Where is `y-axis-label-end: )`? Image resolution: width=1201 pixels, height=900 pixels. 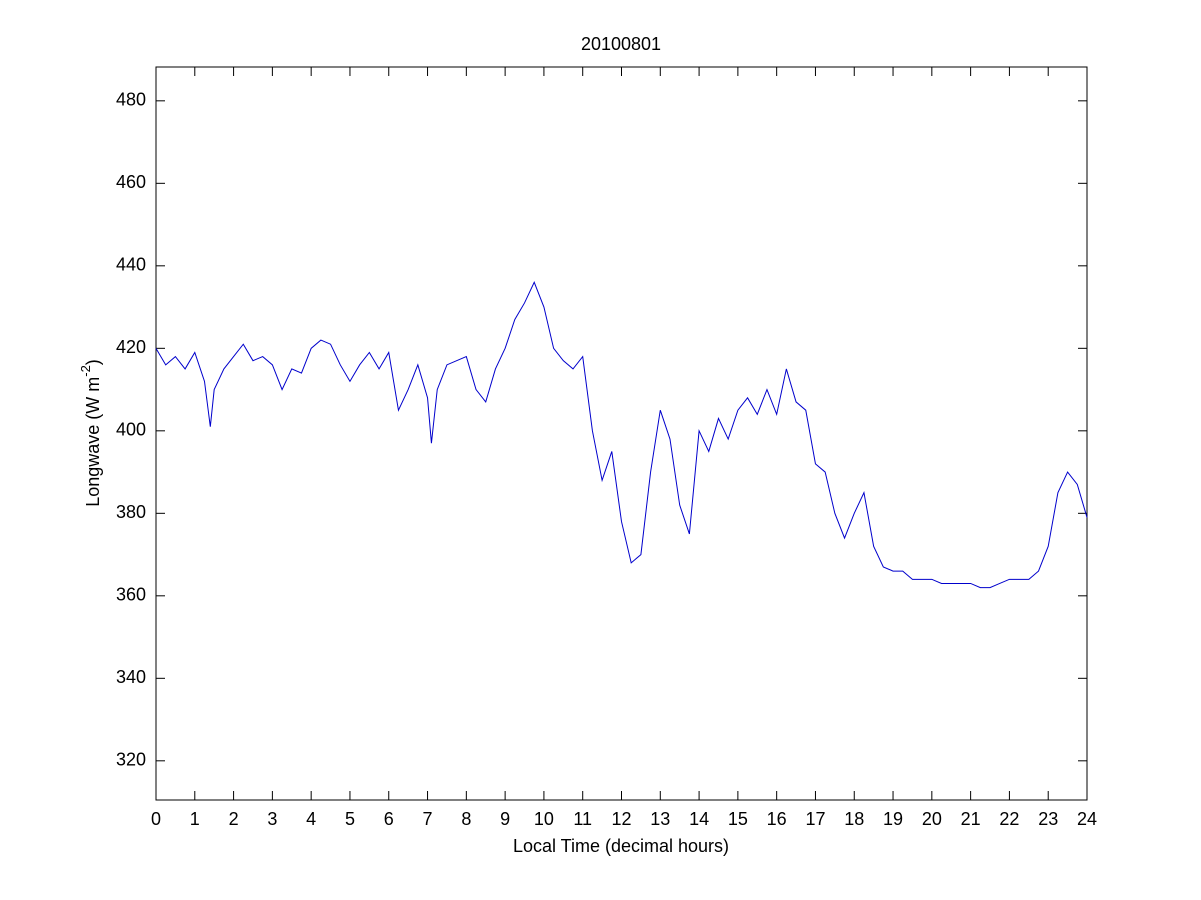
y-axis-label-end: ) is located at coordinates (93, 362).